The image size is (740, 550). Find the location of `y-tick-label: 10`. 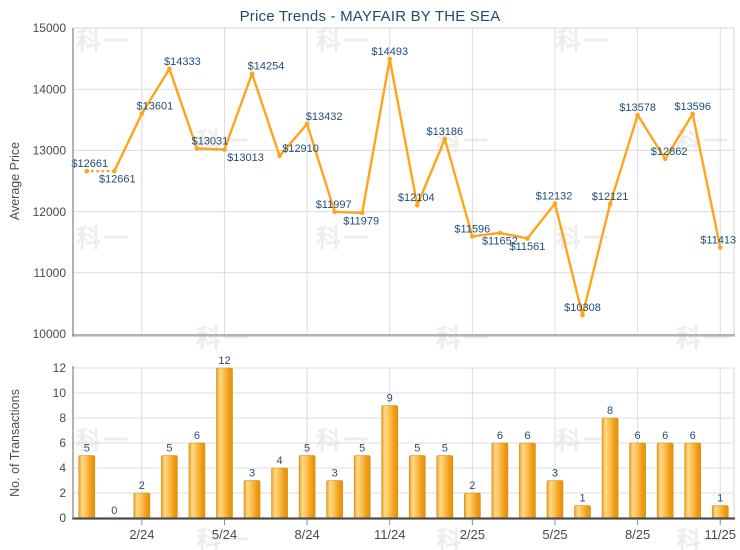

y-tick-label: 10 is located at coordinates (60, 393).